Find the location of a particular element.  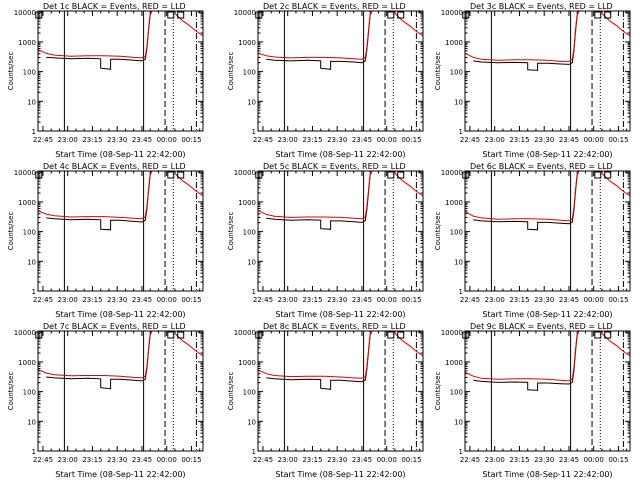

panel-title: Det 9c BLACK = Events, RED = LLD is located at coordinates (541, 326).